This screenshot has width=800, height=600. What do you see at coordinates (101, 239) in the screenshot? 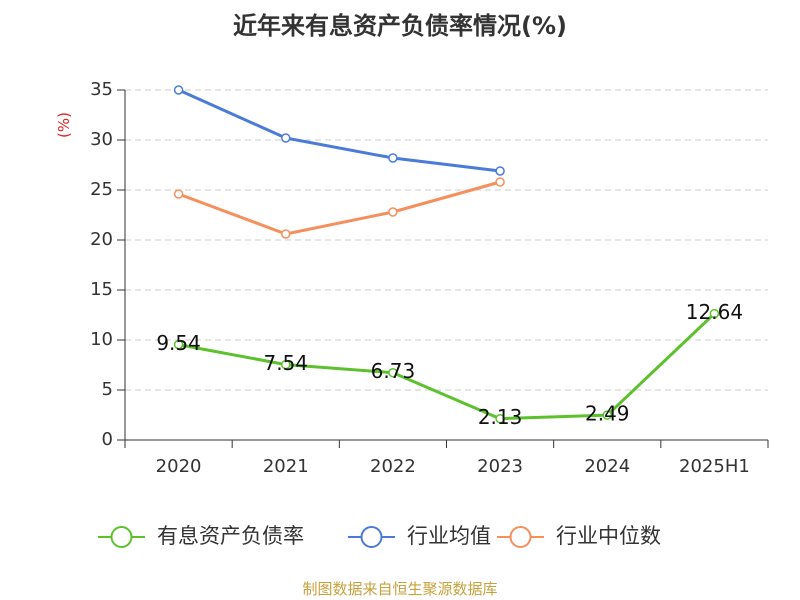
I see `y-tick-label: 20` at bounding box center [101, 239].